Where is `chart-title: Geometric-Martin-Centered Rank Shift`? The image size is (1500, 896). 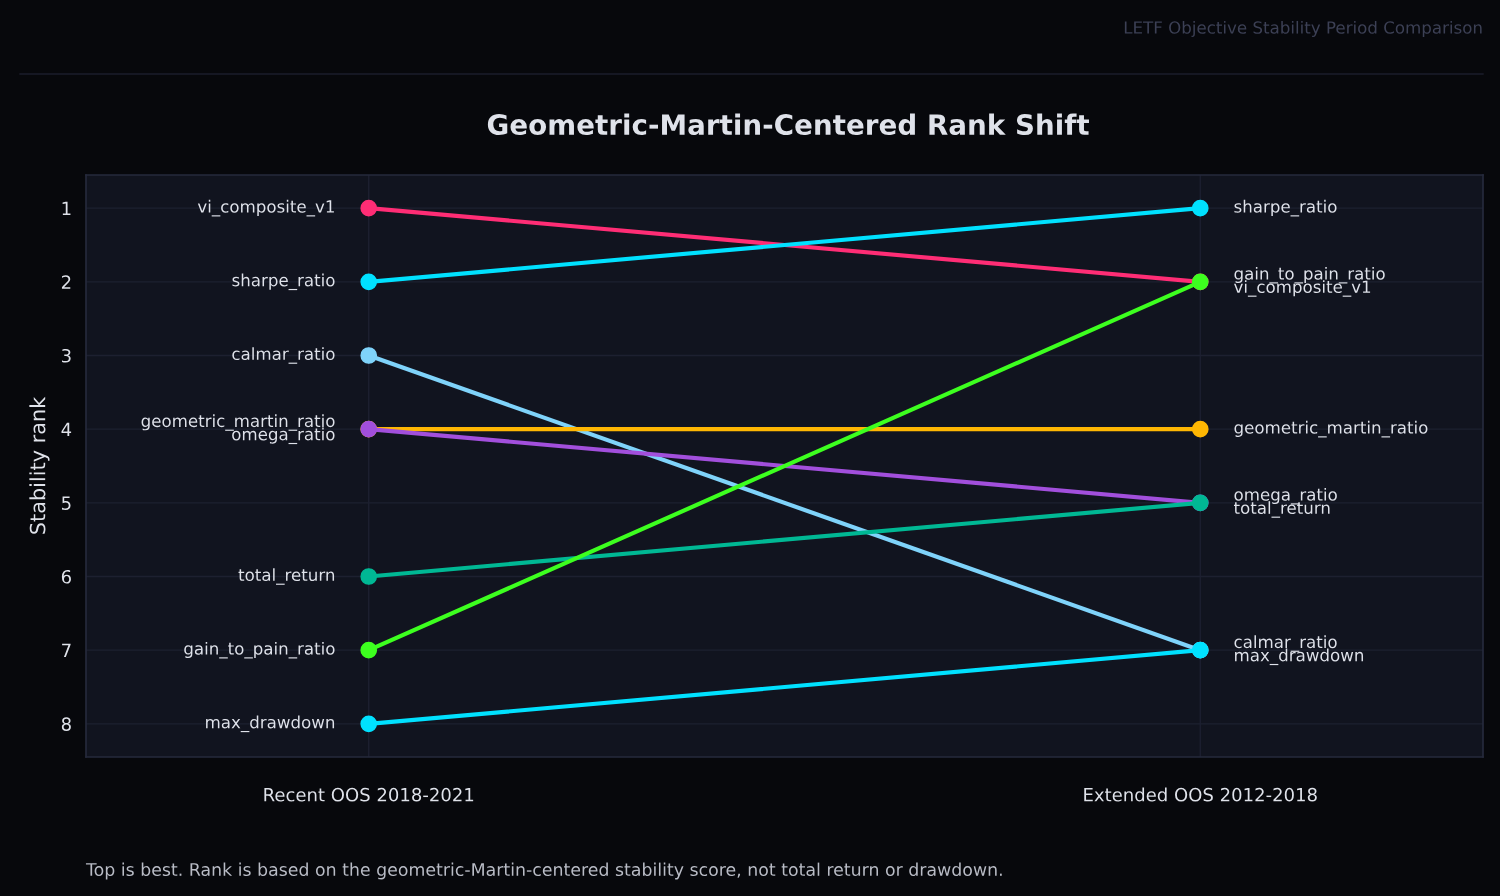 chart-title: Geometric-Martin-Centered Rank Shift is located at coordinates (788, 124).